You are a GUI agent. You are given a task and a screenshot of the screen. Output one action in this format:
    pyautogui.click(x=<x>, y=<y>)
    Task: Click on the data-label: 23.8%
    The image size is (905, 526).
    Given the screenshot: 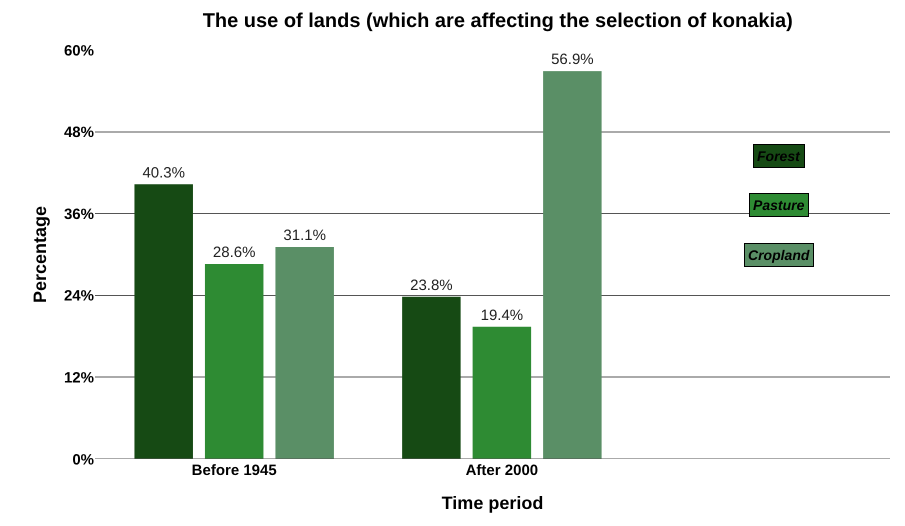 What is the action you would take?
    pyautogui.click(x=431, y=285)
    